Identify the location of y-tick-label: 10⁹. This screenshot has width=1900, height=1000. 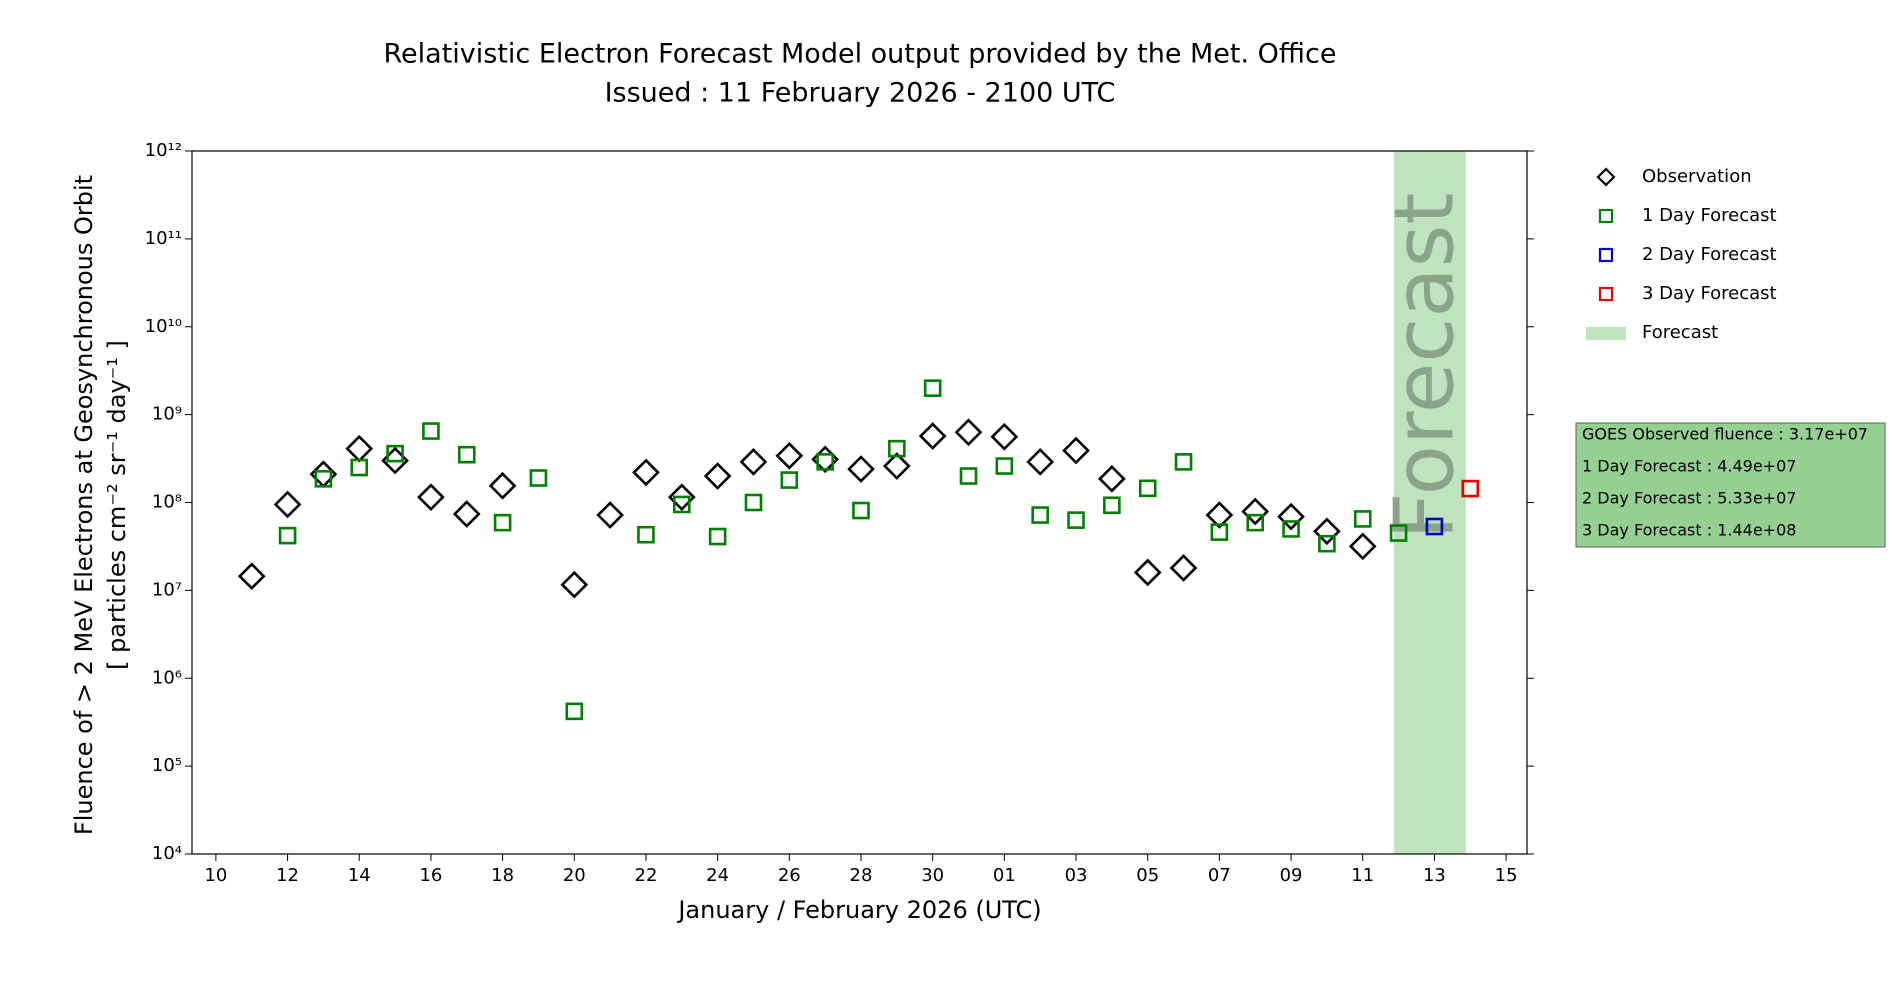
(167, 414).